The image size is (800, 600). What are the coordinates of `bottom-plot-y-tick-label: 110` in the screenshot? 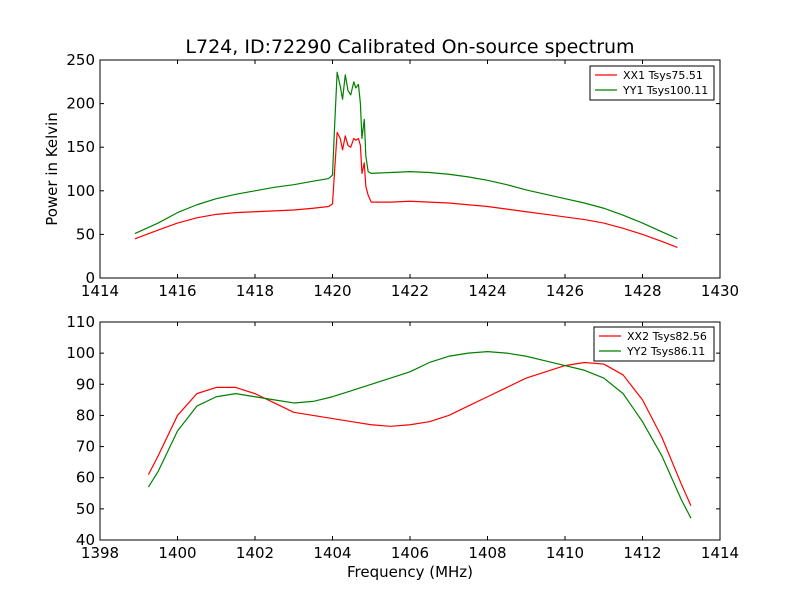 It's located at (80, 322).